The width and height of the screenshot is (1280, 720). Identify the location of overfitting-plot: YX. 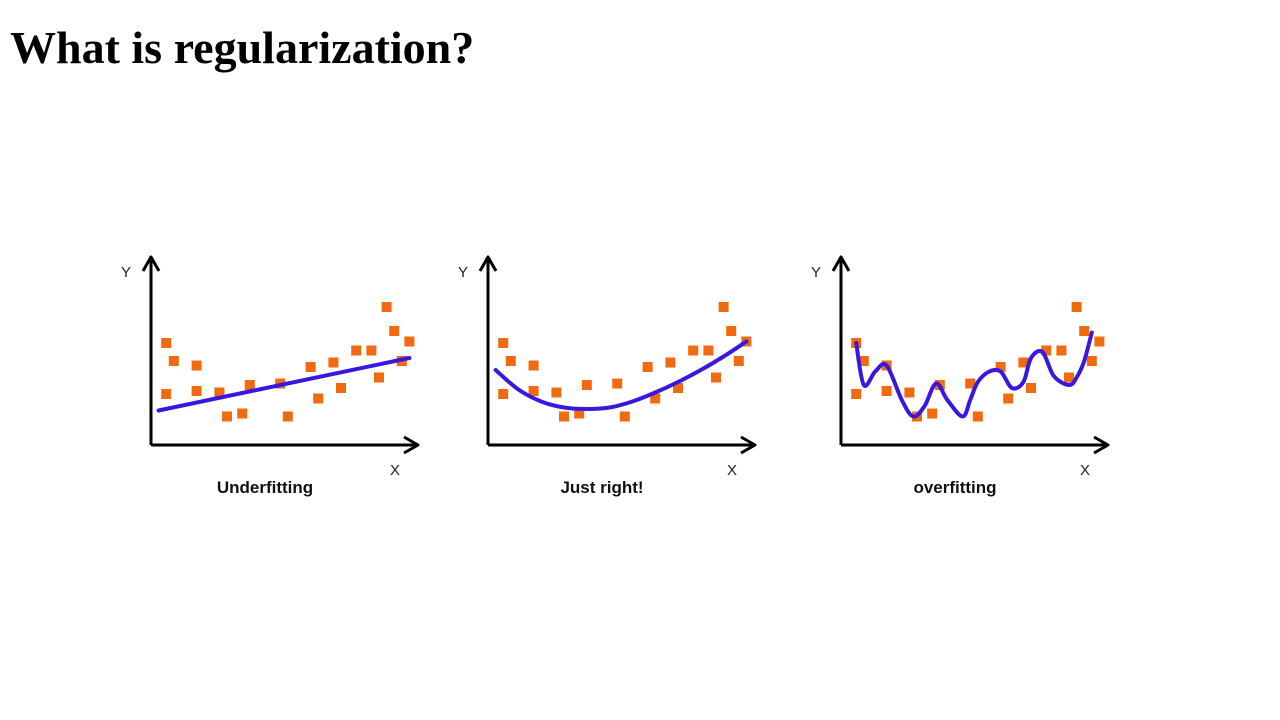
(960, 367).